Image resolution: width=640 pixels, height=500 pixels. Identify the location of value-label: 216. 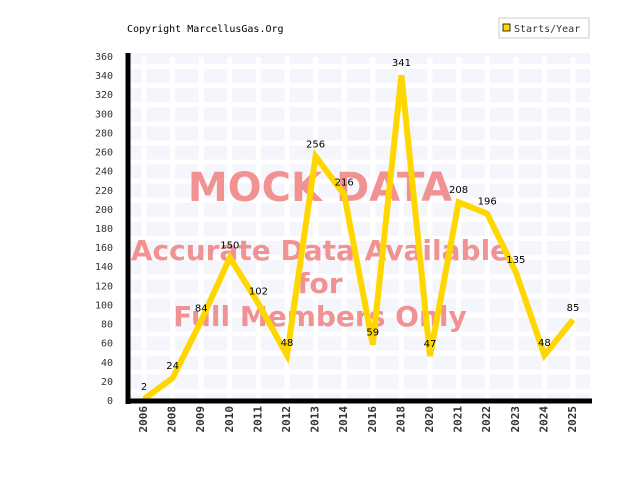
(344, 183).